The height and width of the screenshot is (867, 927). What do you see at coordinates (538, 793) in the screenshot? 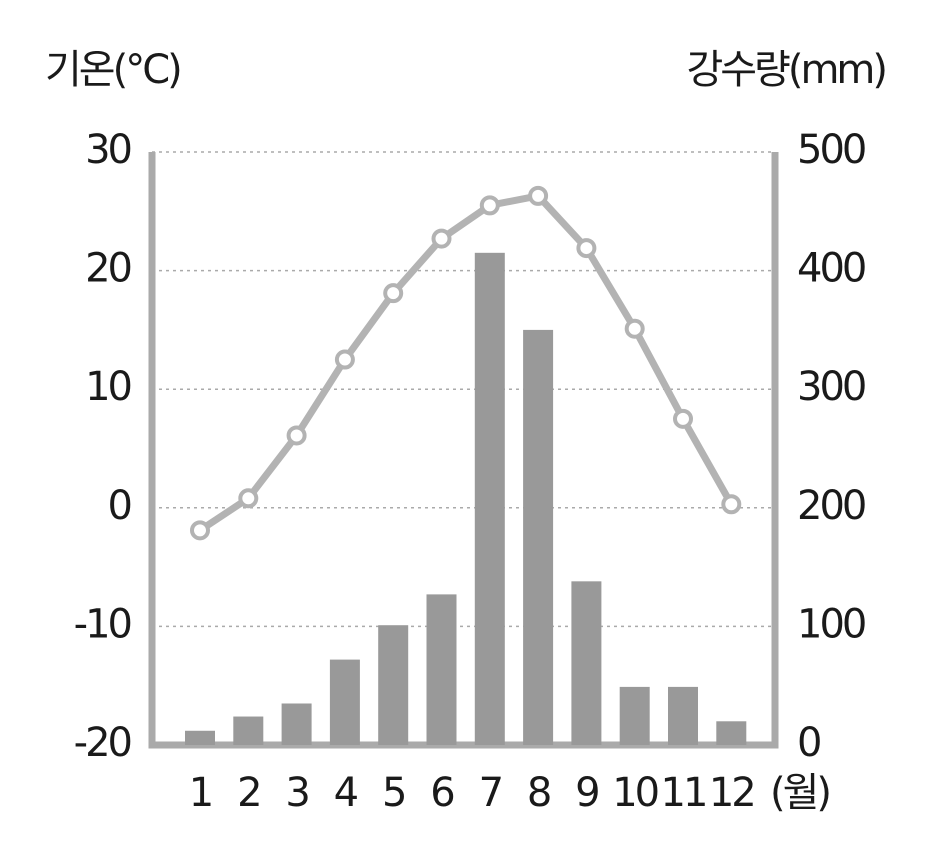
I see `x-tick-label: 8` at bounding box center [538, 793].